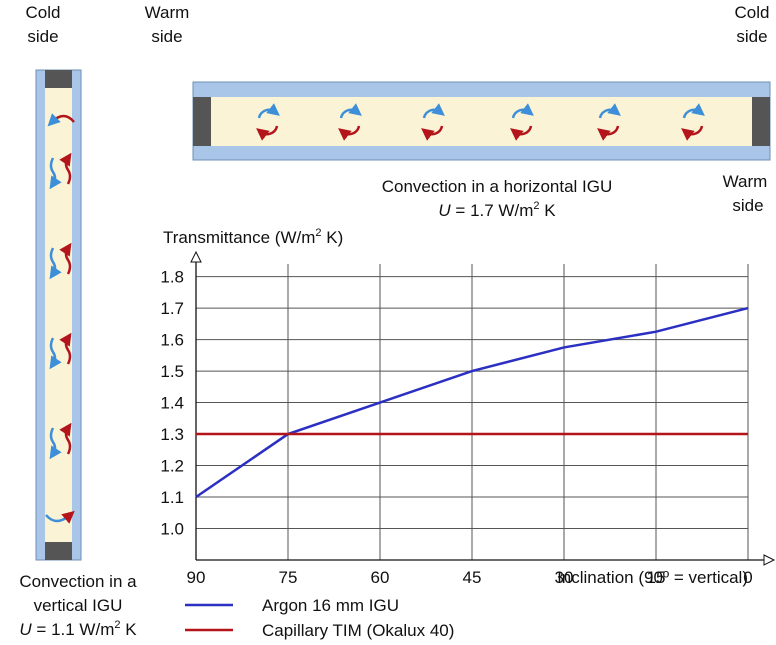  What do you see at coordinates (239, 237) in the screenshot?
I see `y-label-text: Transmittance (W/m` at bounding box center [239, 237].